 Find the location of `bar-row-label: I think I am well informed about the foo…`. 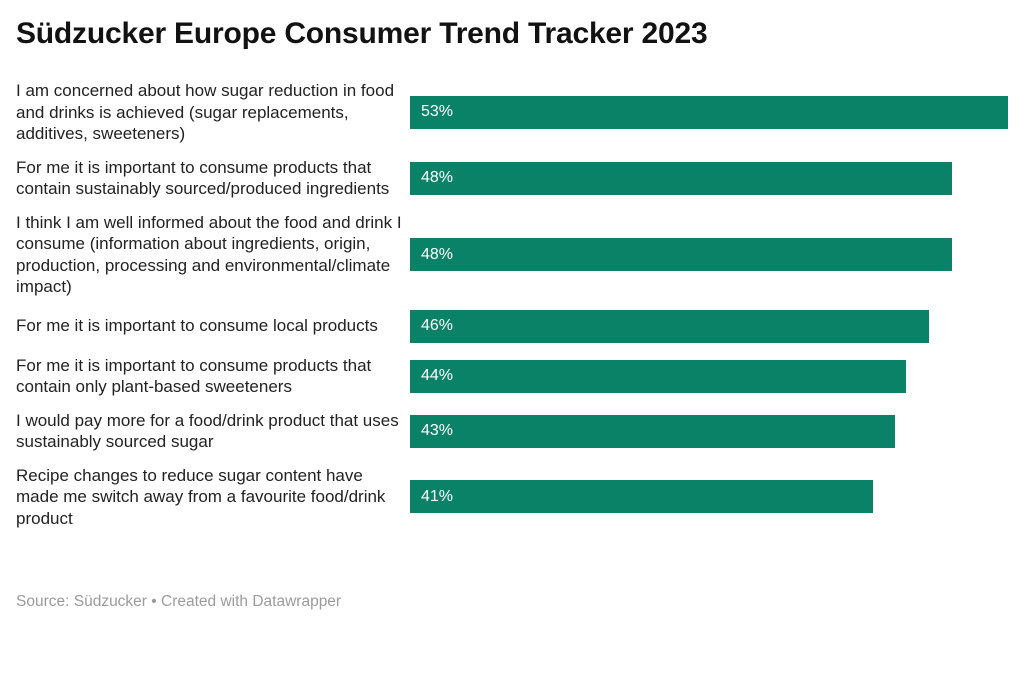

bar-row-label: I think I am well informed about the foo… is located at coordinates (209, 254).